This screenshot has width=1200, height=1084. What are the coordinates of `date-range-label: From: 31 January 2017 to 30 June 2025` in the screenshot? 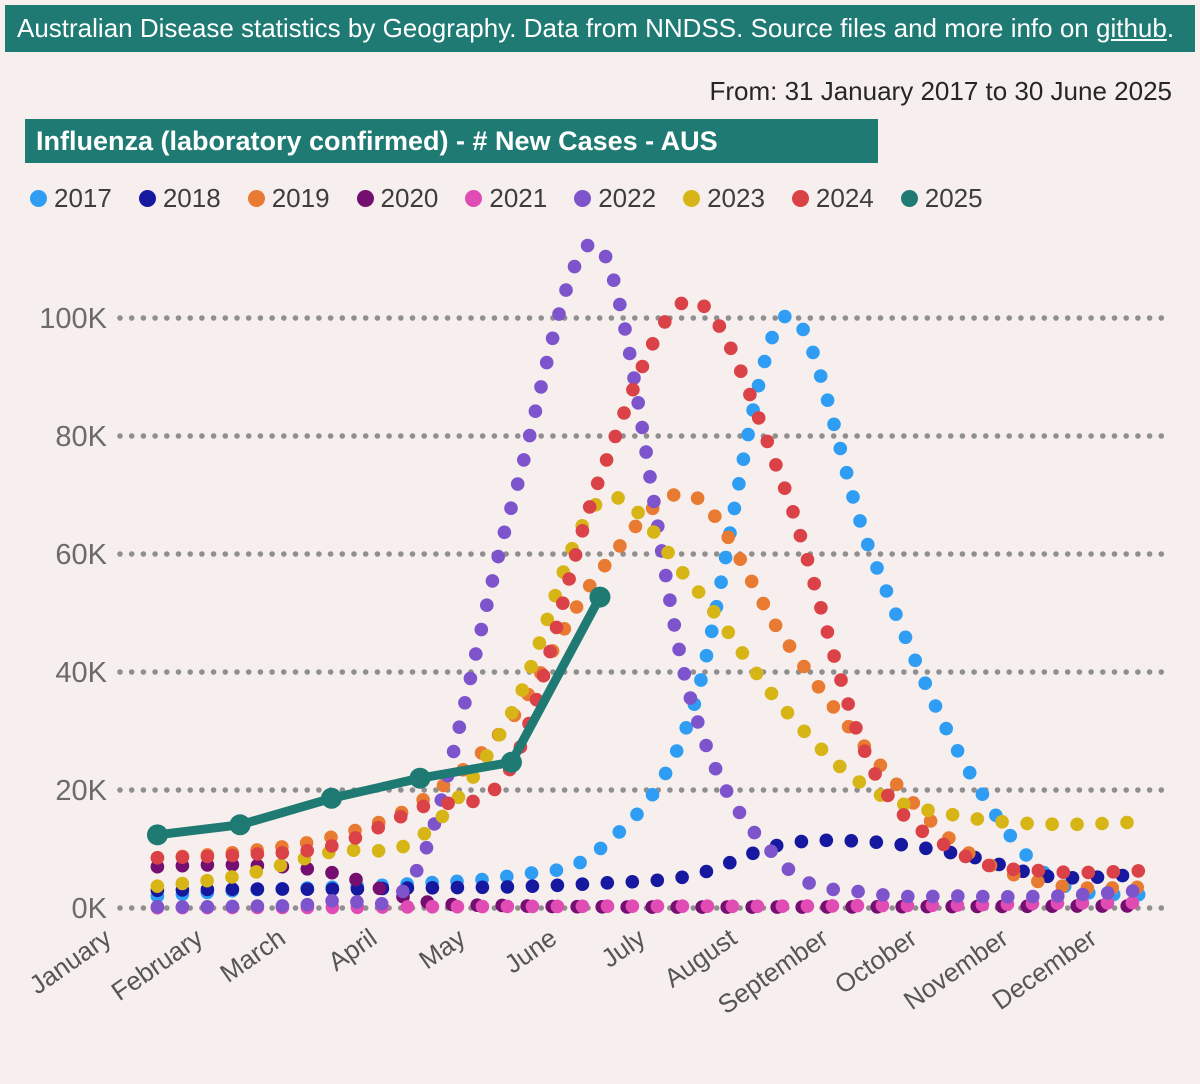 It's located at (940, 91).